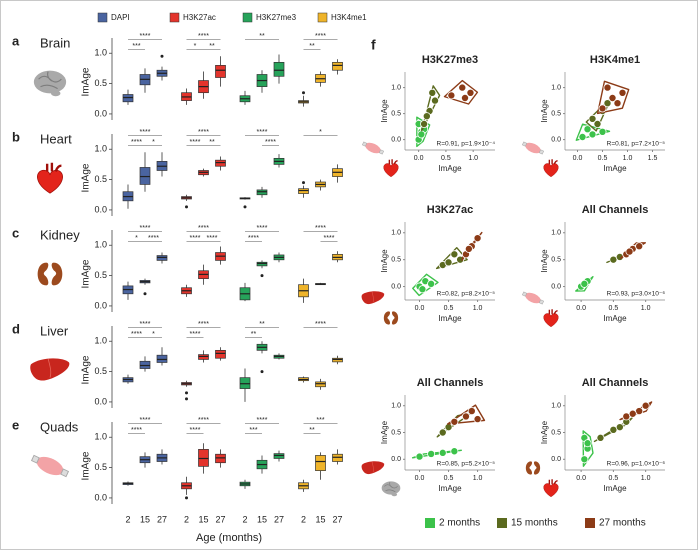  Describe the element at coordinates (636, 294) in the screenshot. I see `stat-annotation: R=0.93, p=3.0×10⁻⁶` at that location.